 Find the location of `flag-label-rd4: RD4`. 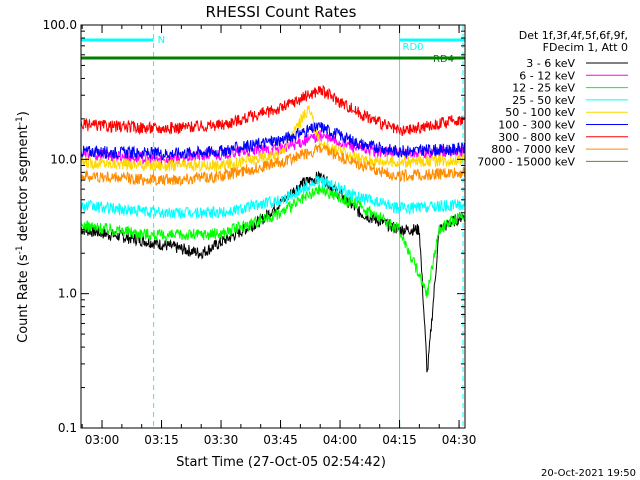

flag-label-rd4: RD4 is located at coordinates (443, 59).